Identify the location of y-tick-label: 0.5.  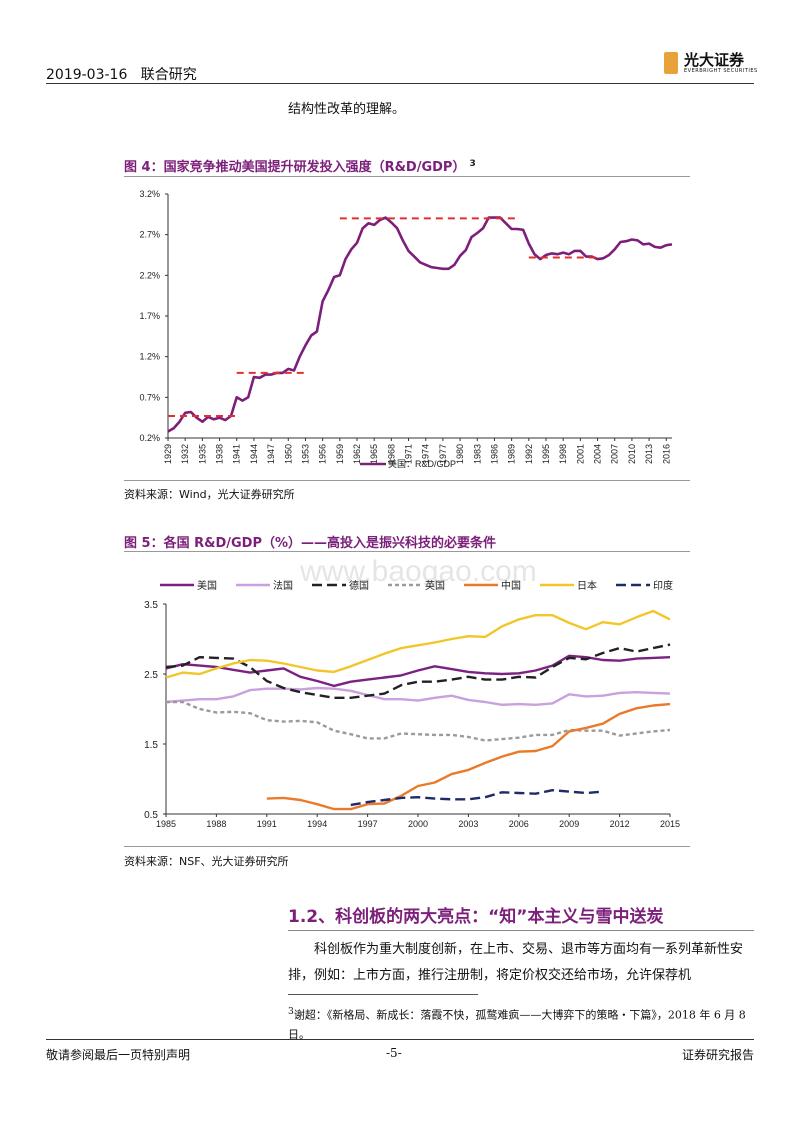
(151, 815).